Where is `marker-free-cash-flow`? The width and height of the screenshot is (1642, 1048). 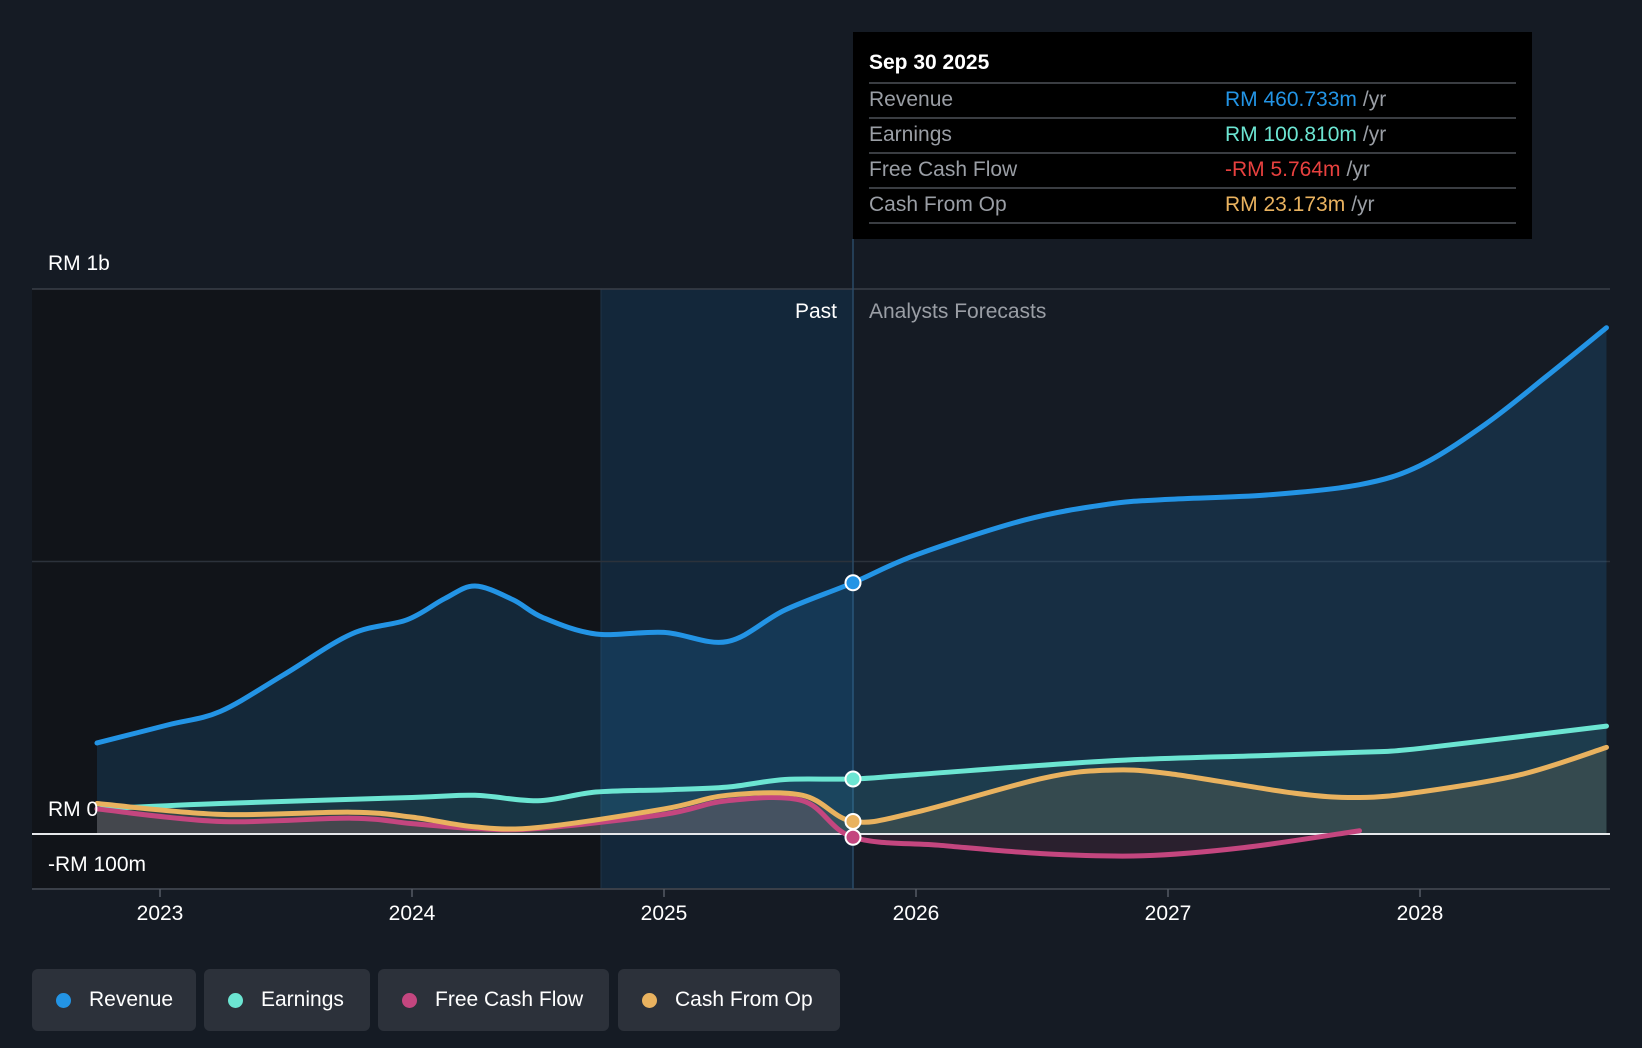
marker-free-cash-flow is located at coordinates (853, 837).